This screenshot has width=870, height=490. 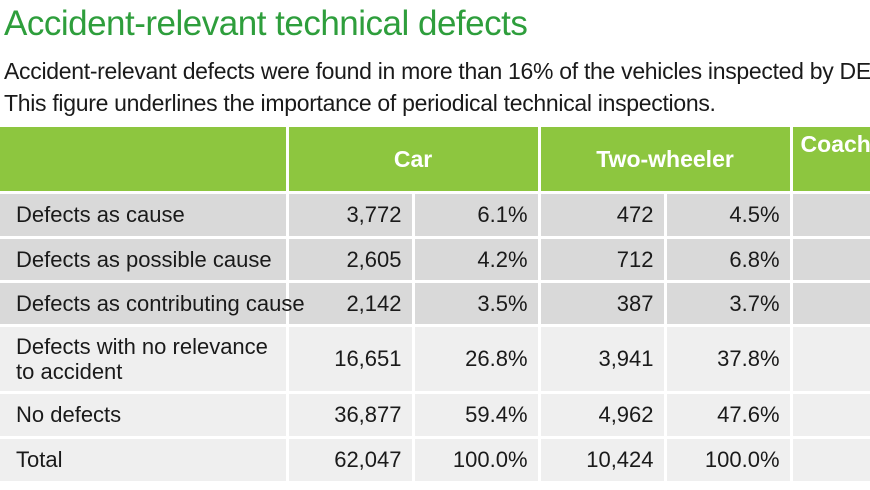 What do you see at coordinates (830, 460) in the screenshot?
I see `coach-count: 11` at bounding box center [830, 460].